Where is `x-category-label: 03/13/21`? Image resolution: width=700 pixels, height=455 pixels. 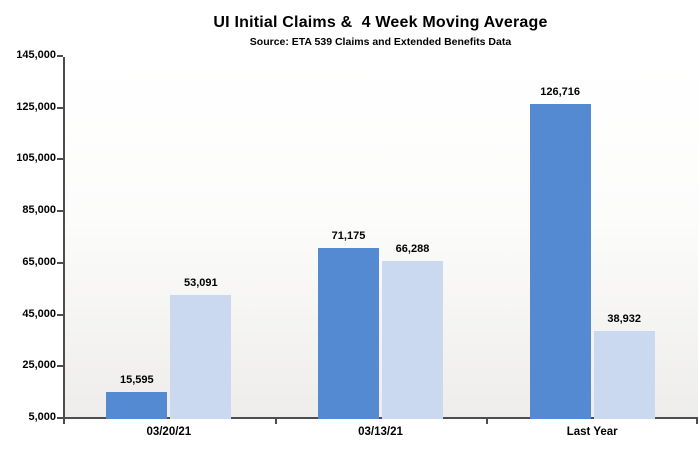
x-category-label: 03/13/21 is located at coordinates (380, 432).